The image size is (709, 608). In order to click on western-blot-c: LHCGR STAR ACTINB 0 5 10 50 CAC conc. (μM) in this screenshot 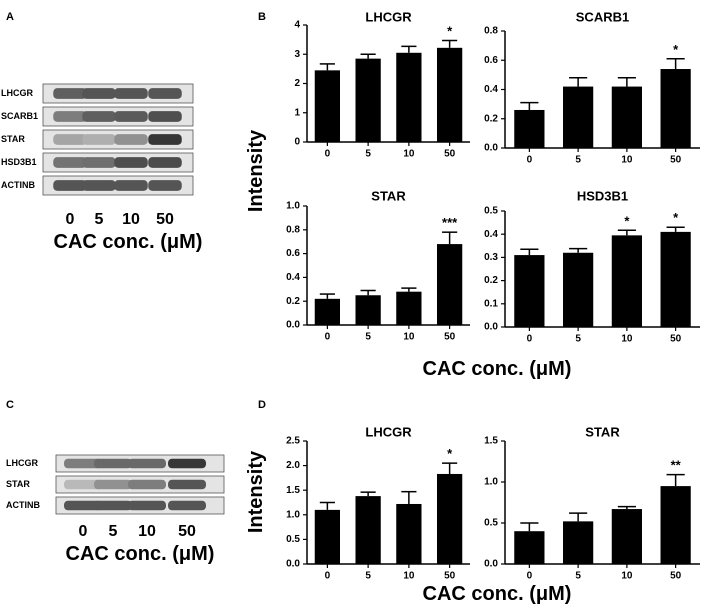, I will do `click(115, 509)`.